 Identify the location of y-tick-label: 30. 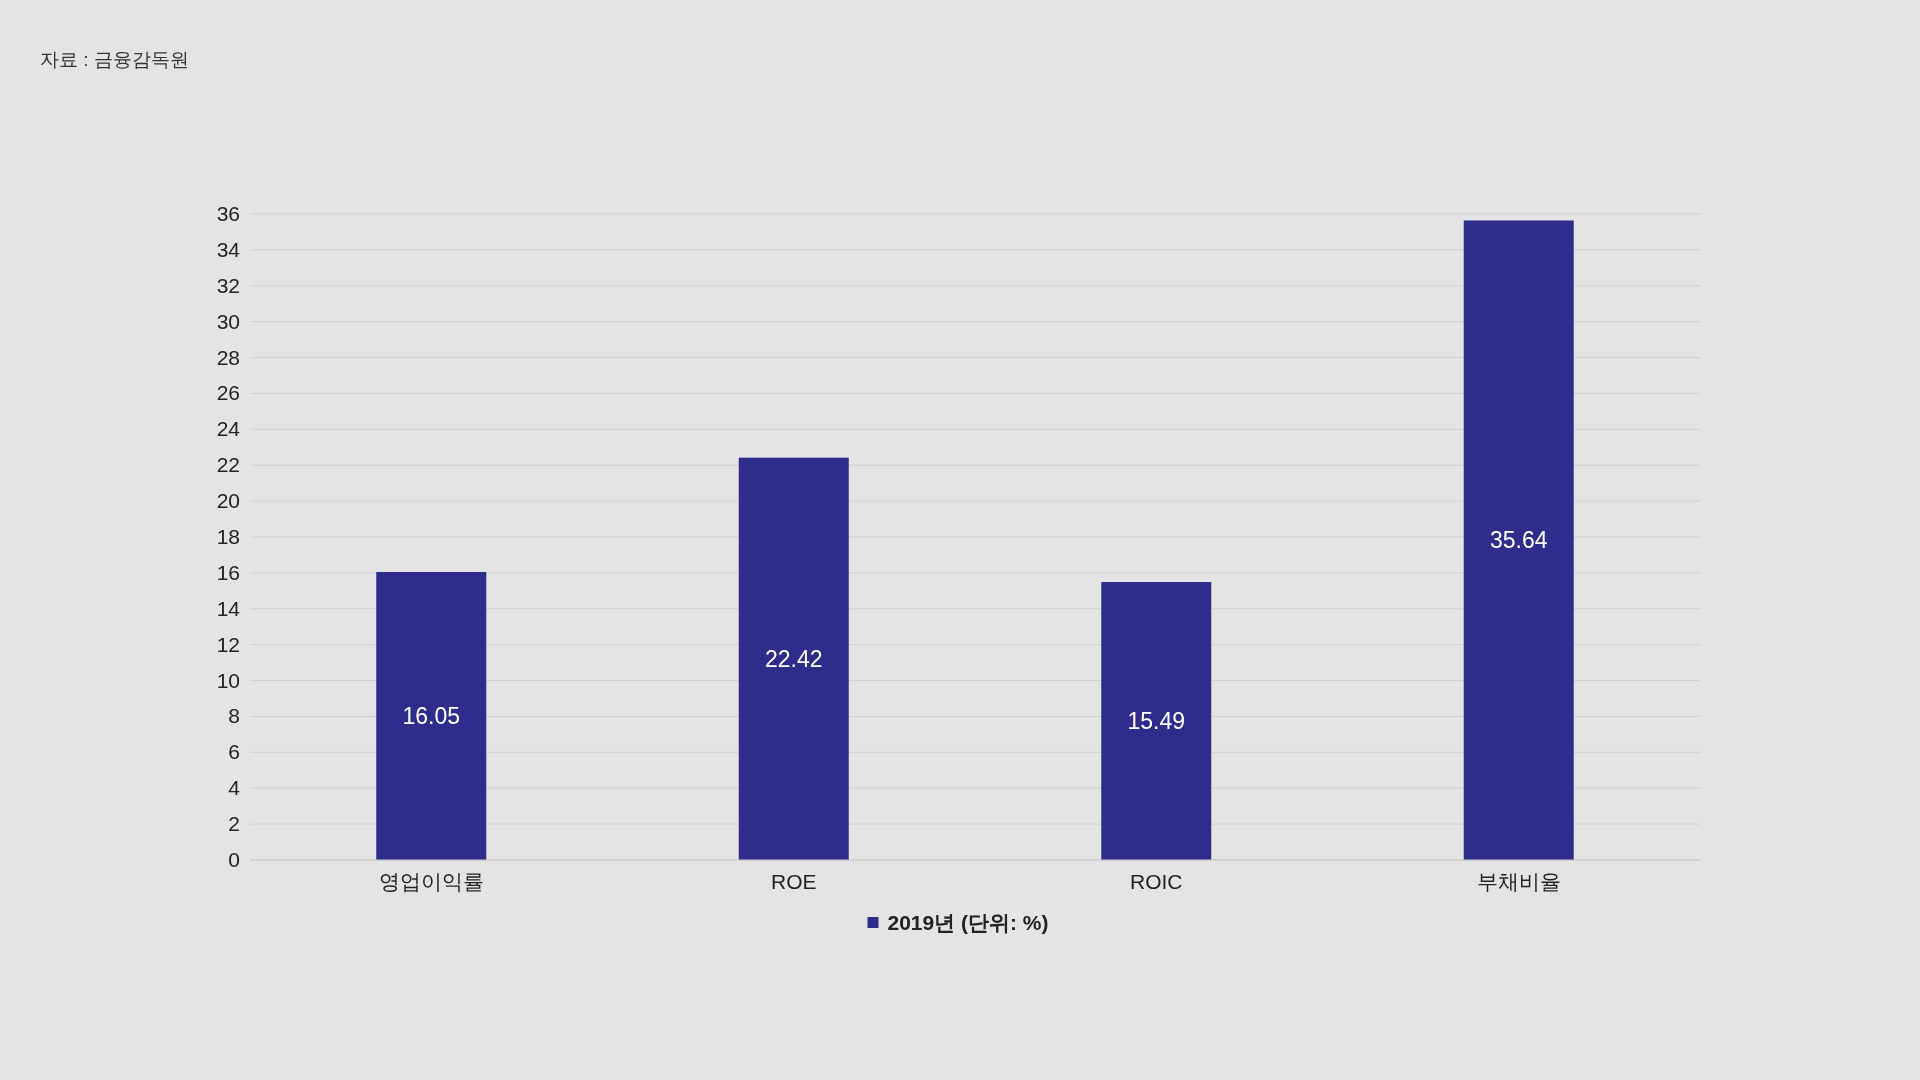
(228, 321).